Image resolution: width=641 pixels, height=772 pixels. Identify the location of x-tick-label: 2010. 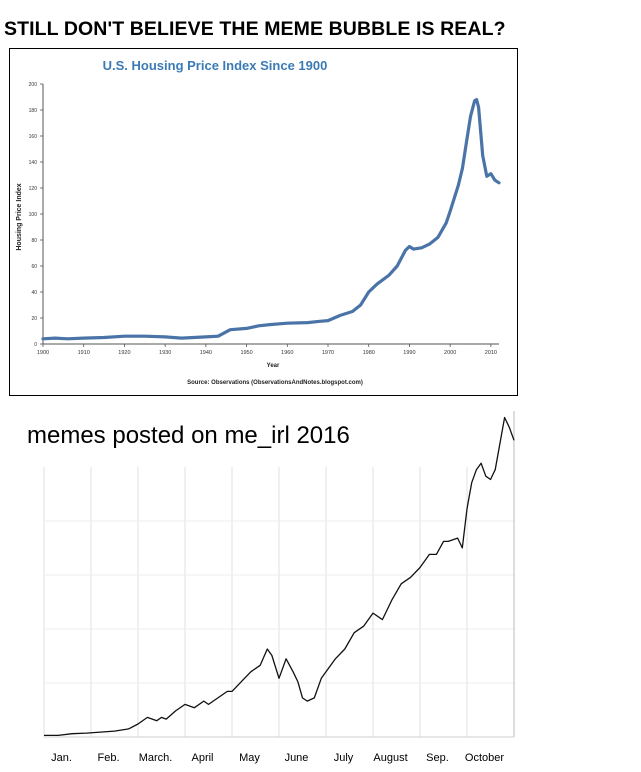
(491, 353).